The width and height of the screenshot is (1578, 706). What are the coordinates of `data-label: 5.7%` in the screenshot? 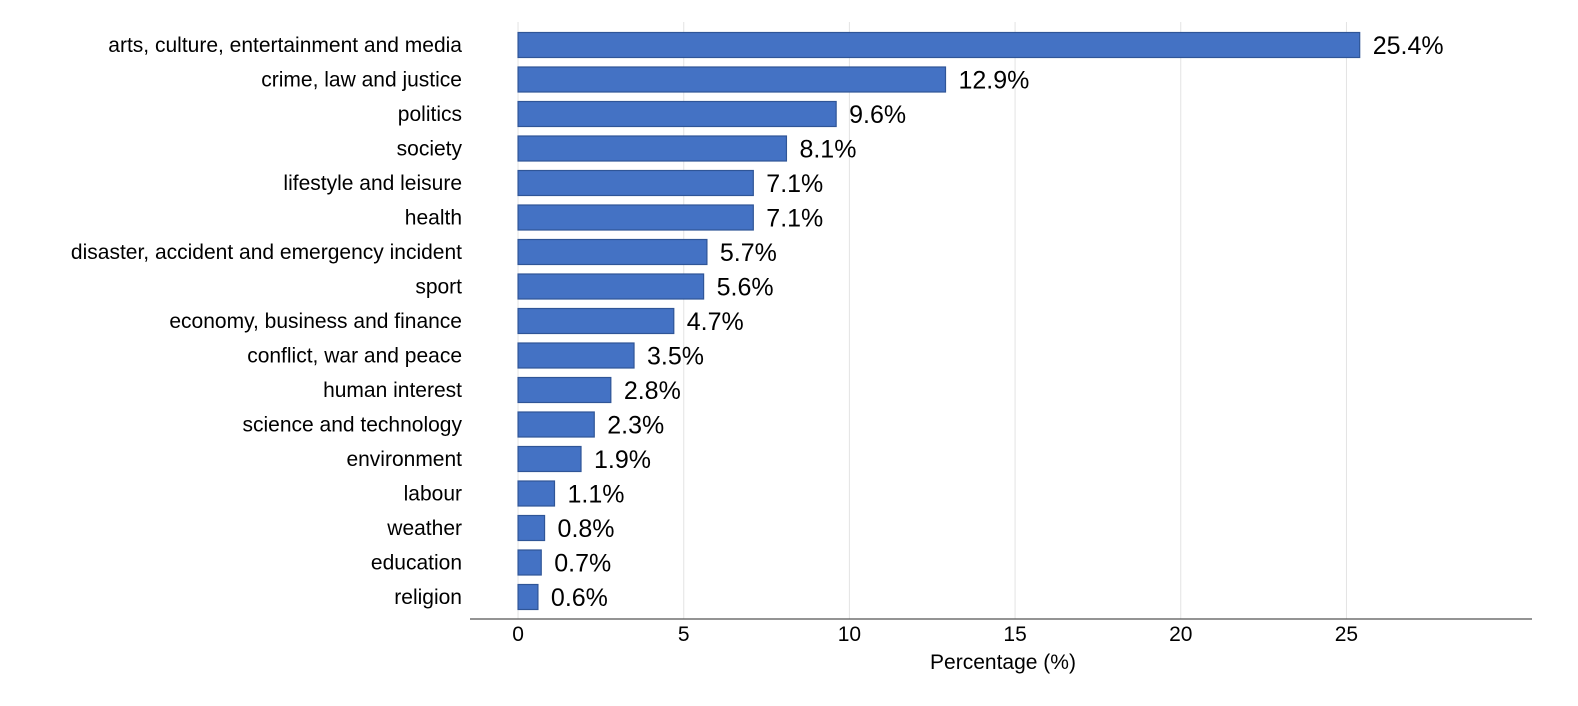 It's located at (748, 253).